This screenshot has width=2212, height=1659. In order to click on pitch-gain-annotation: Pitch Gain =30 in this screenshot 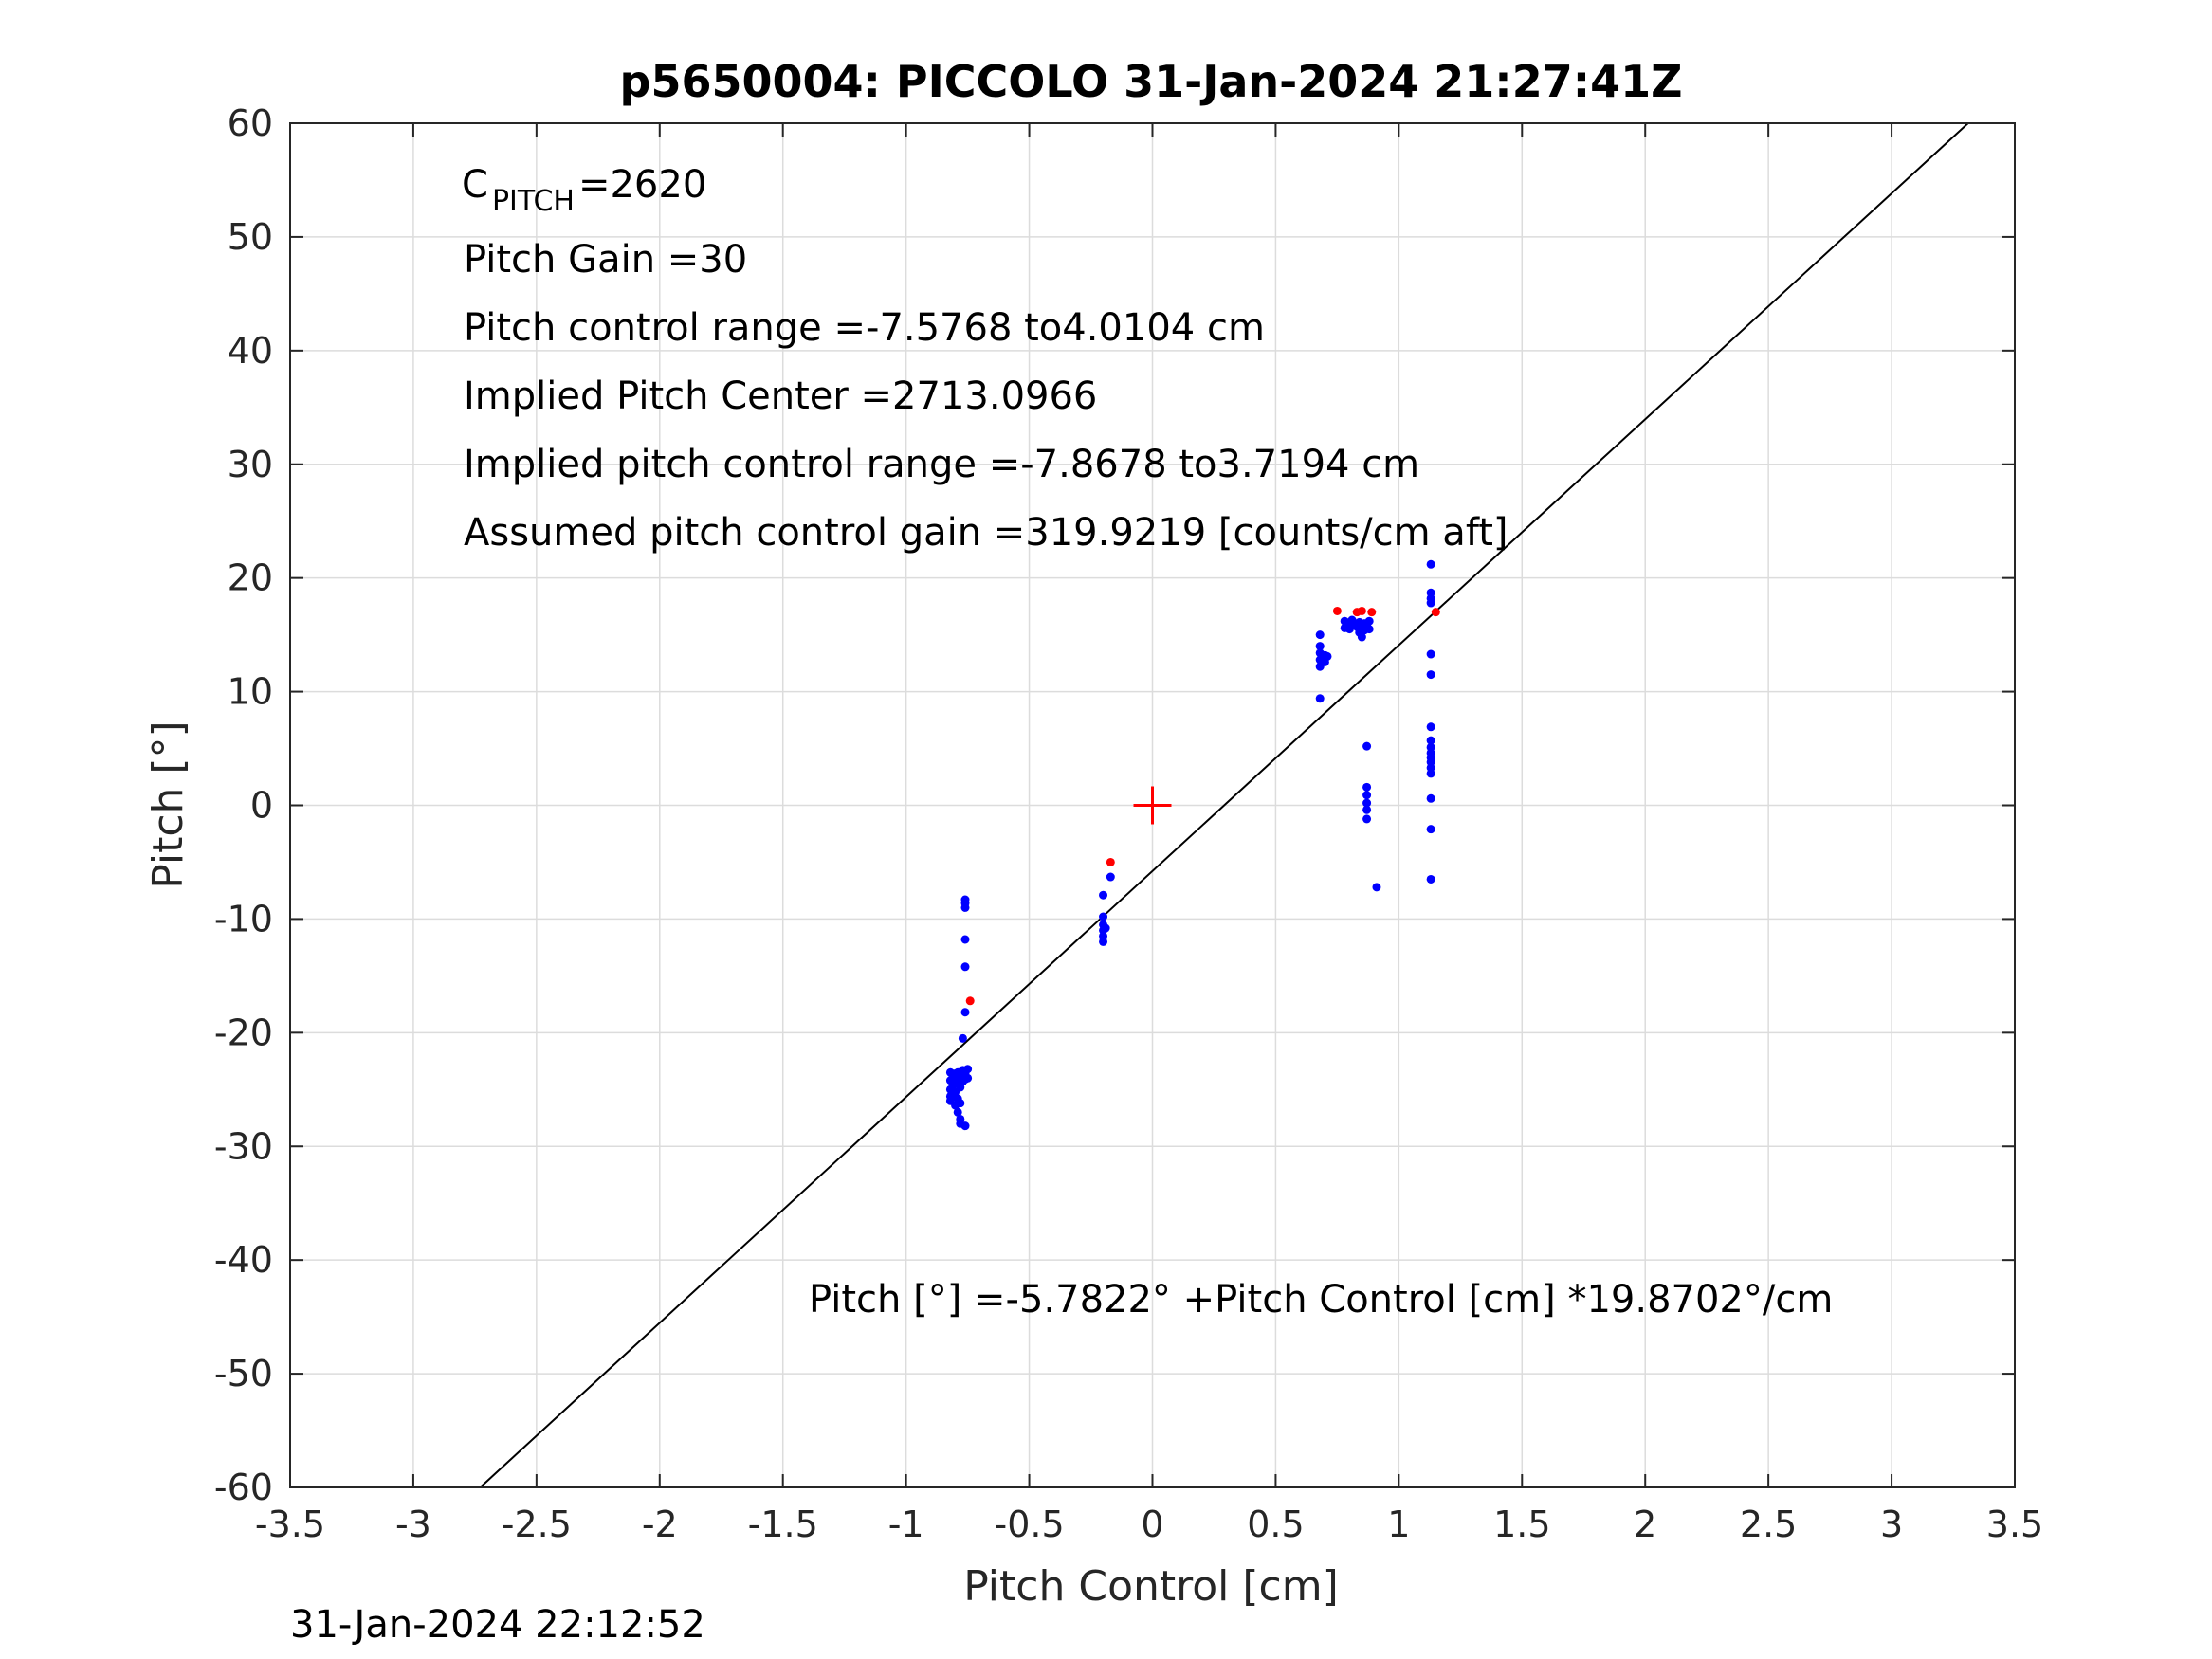, I will do `click(605, 260)`.